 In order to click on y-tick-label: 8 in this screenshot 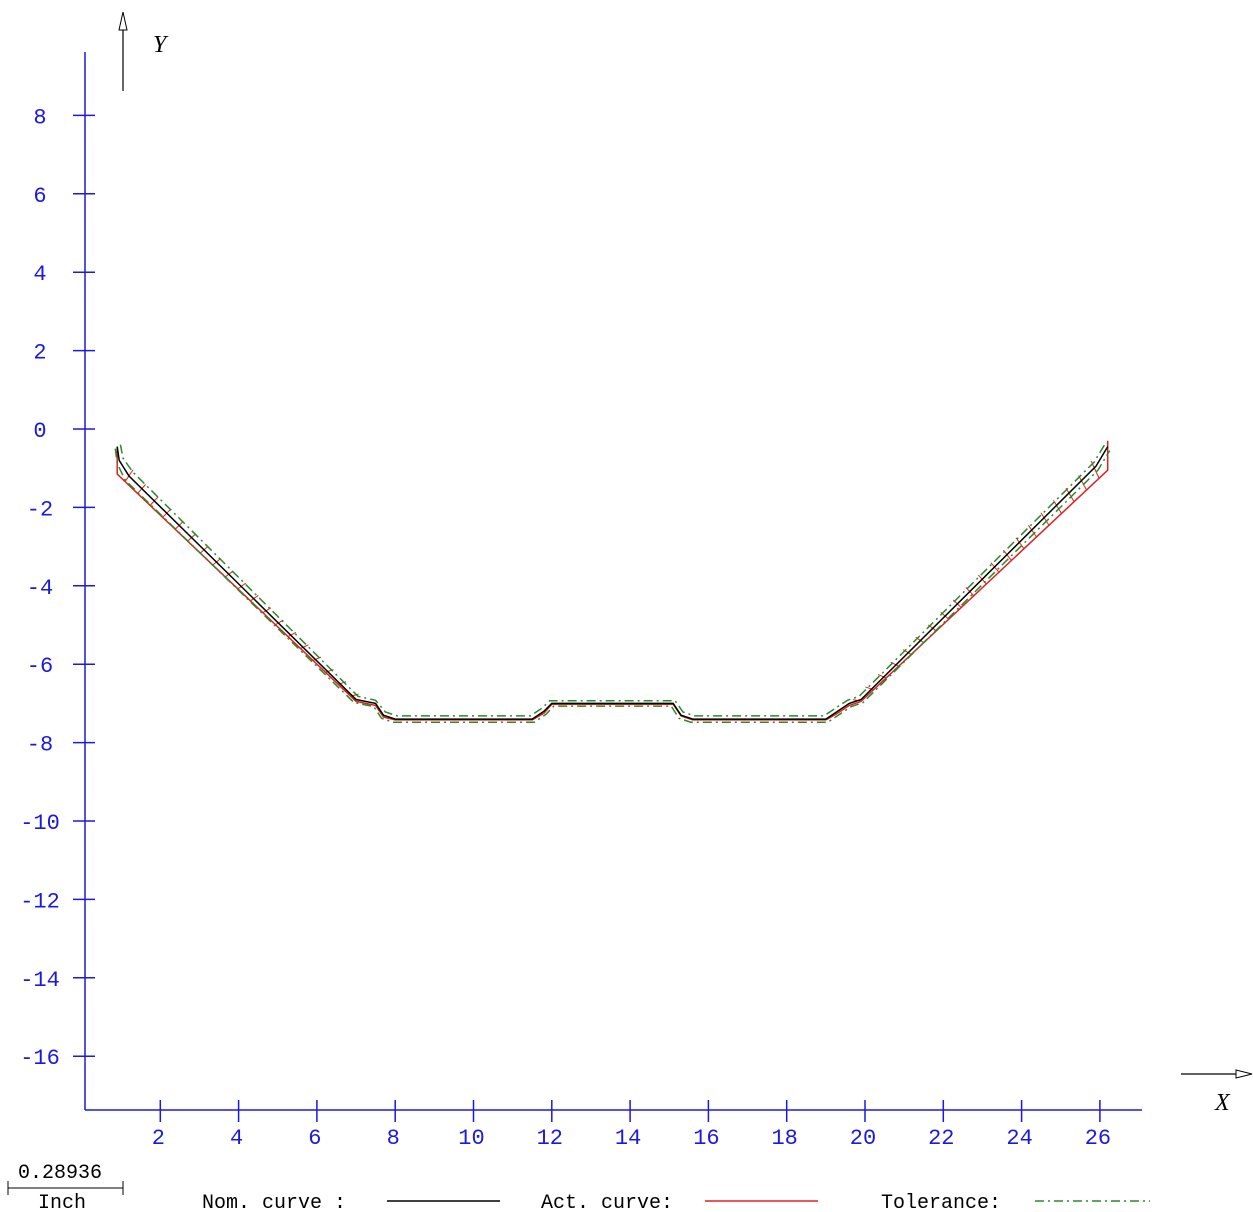, I will do `click(39, 117)`.